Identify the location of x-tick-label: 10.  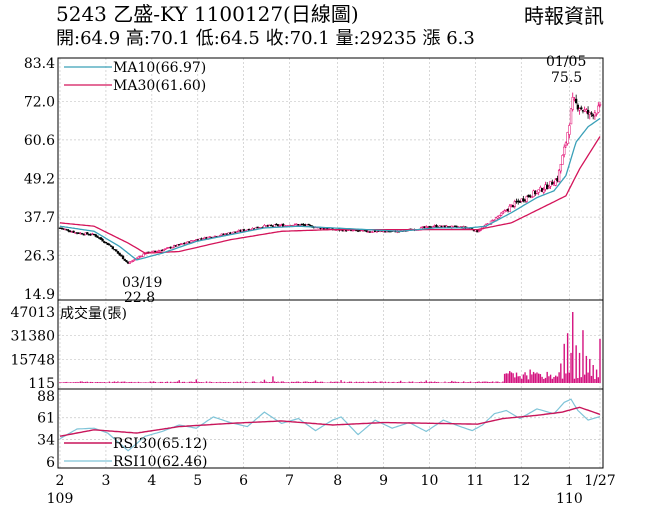
(430, 481).